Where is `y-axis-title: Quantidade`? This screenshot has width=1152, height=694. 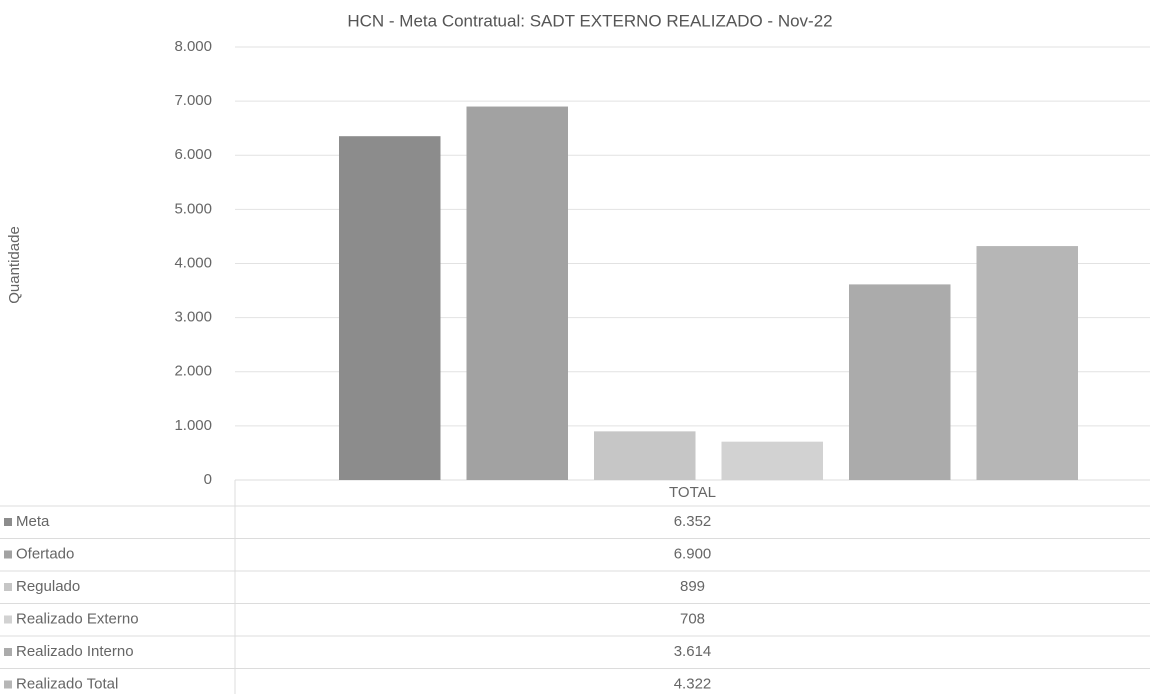 y-axis-title: Quantidade is located at coordinates (14, 265).